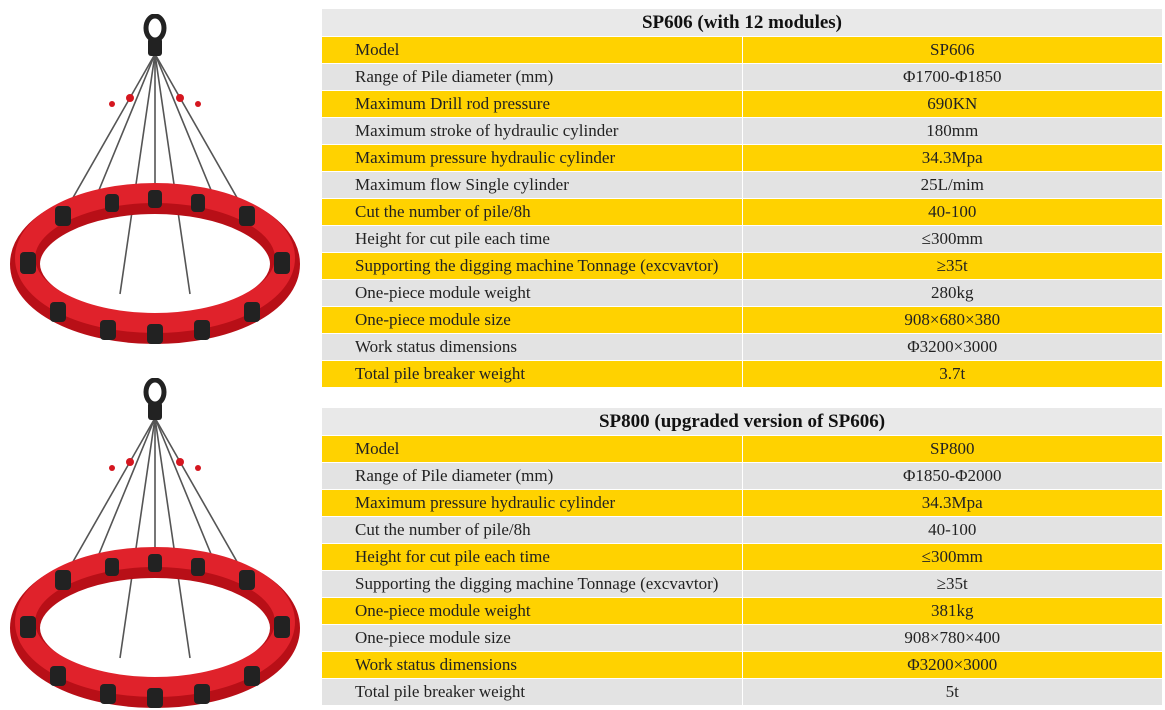  I want to click on table-row: One-piece module size 908×780×400, so click(742, 638).